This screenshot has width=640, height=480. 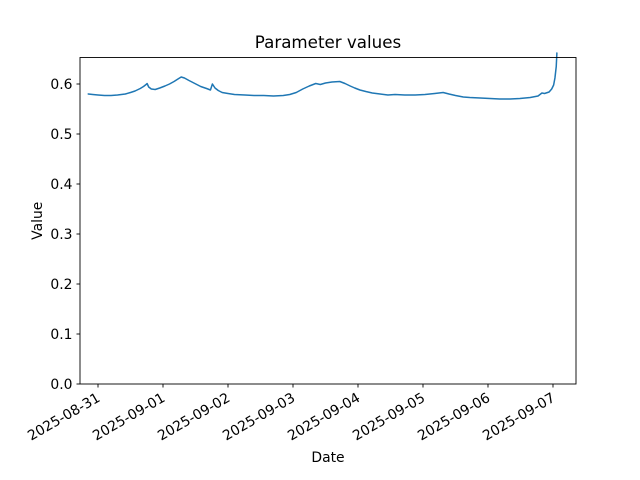 I want to click on chart-title: Parameter values, so click(x=328, y=42).